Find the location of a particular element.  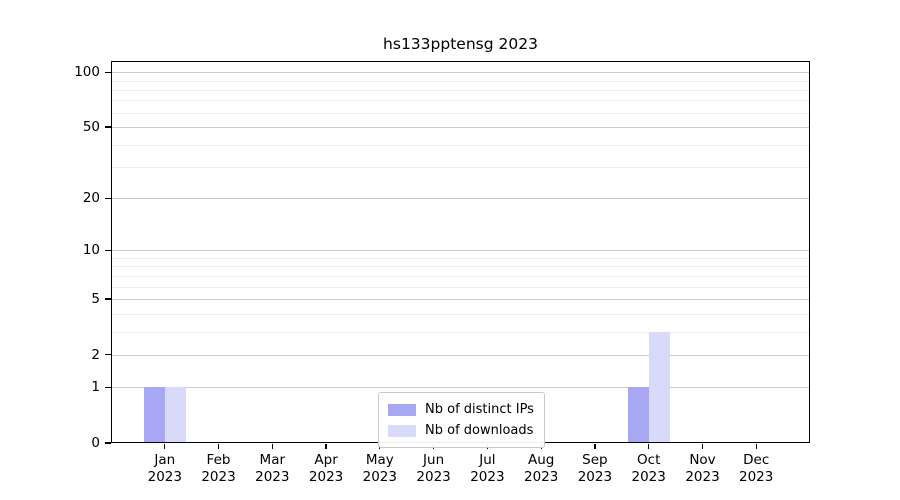

x-tick-month: Aug is located at coordinates (541, 460).